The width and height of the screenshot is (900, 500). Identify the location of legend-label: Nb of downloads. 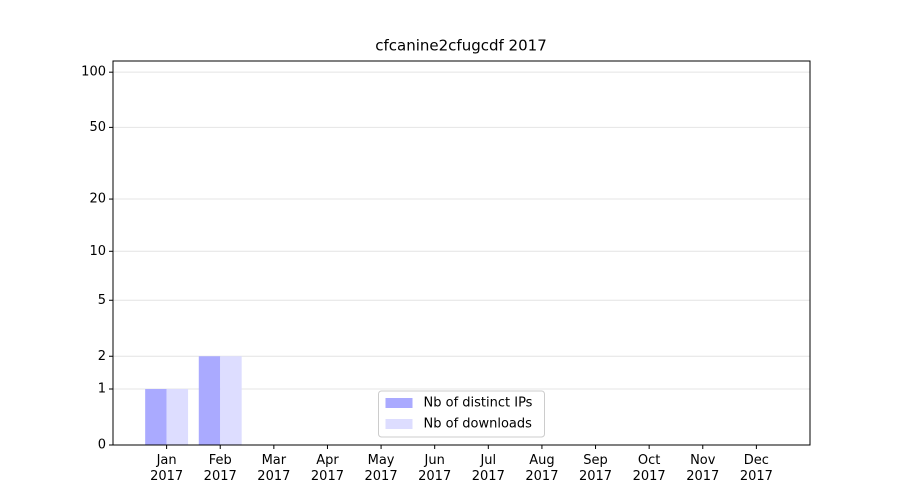
(478, 424).